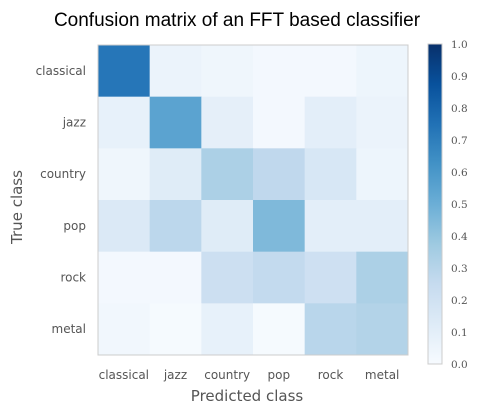 Image resolution: width=479 pixels, height=411 pixels. I want to click on x-tick-label: pop, so click(279, 375).